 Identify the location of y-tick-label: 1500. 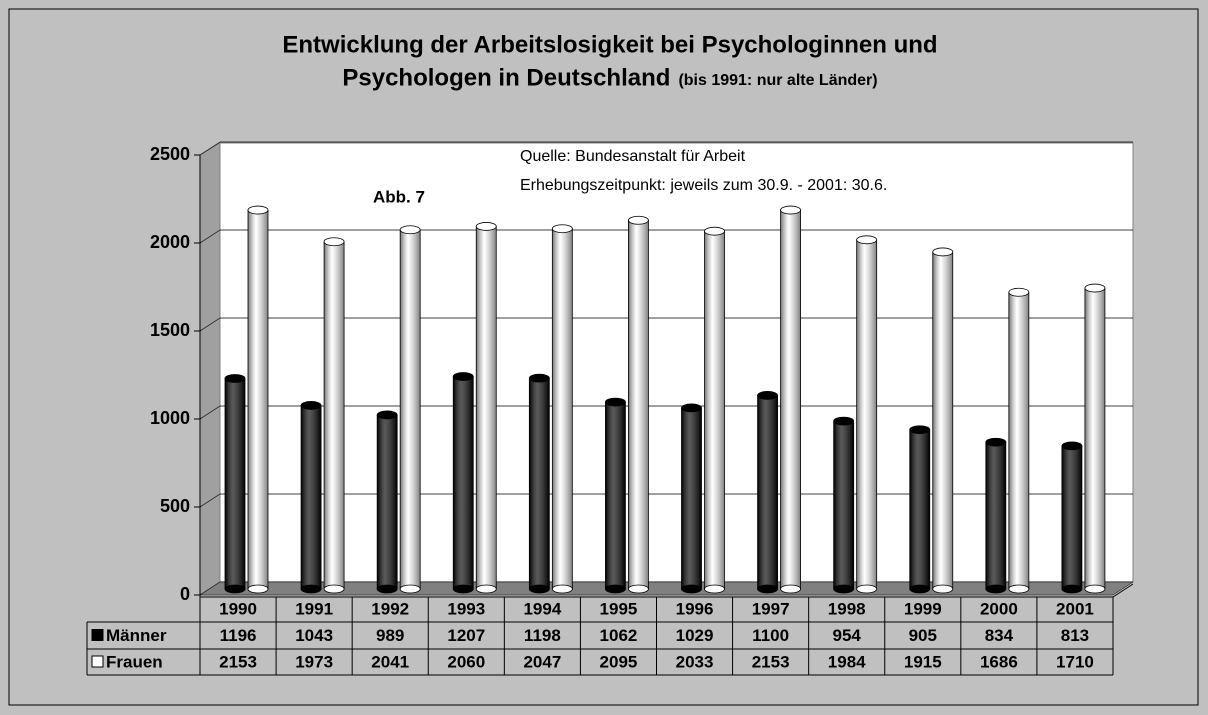
(170, 330).